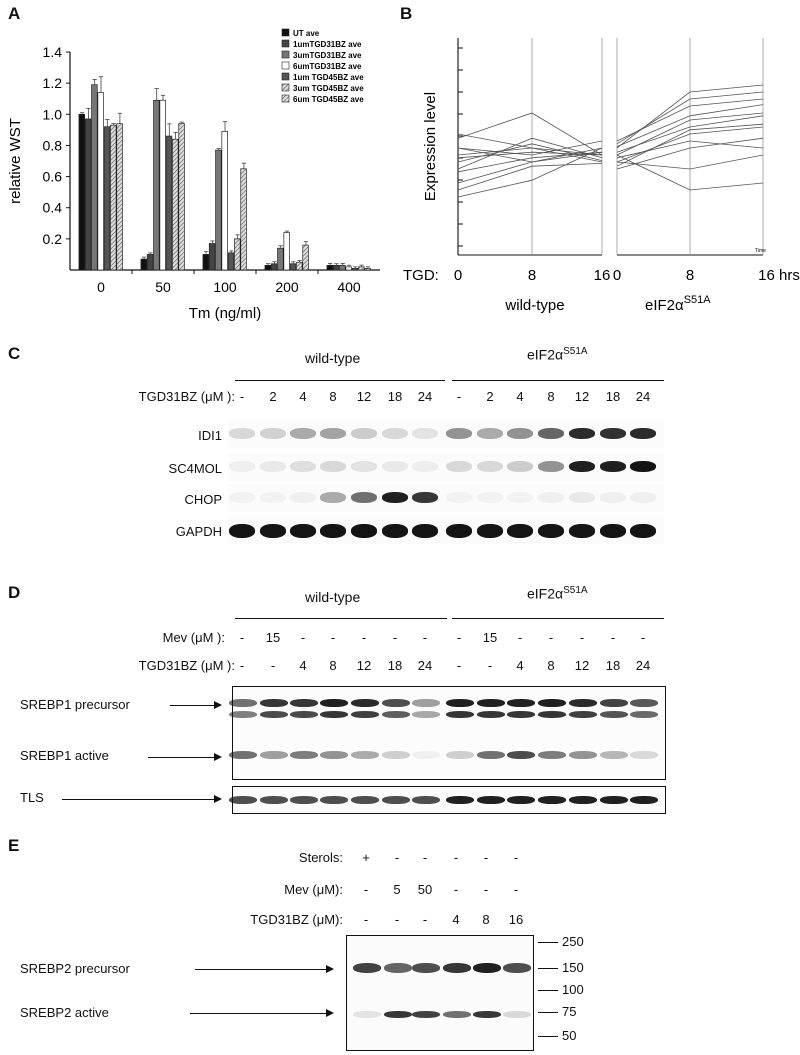 Image resolution: width=800 pixels, height=1055 pixels. I want to click on legend-label: 1um TGD45BZ ave, so click(328, 77).